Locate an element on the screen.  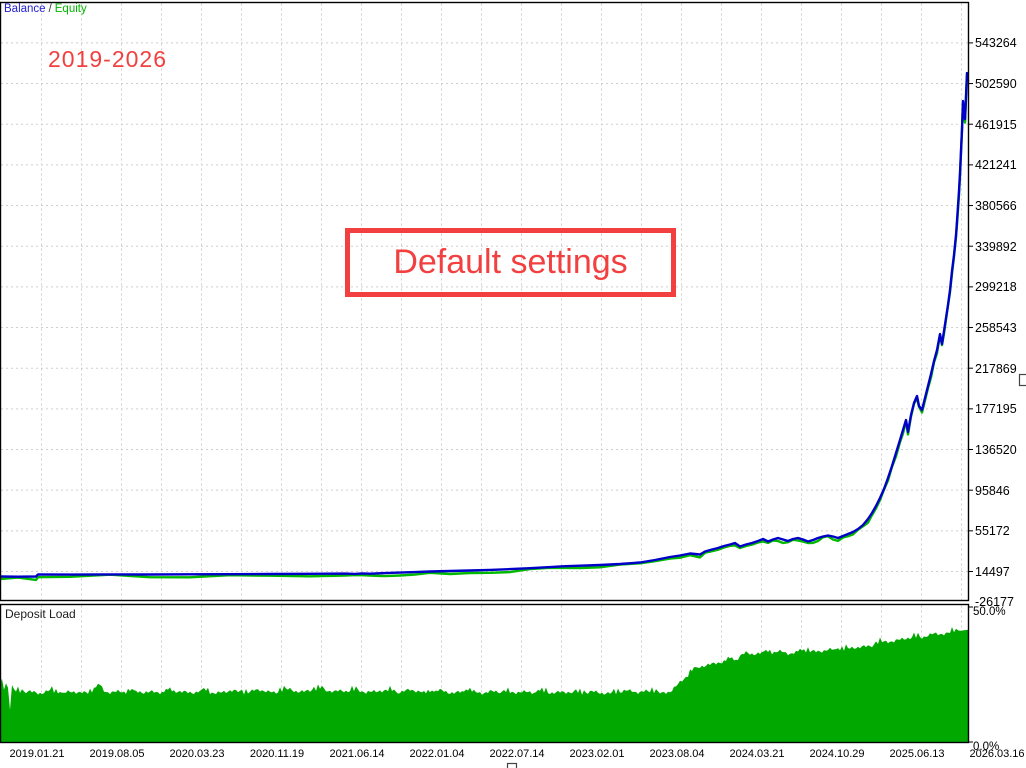
settings-annotation-box: Default settings is located at coordinates (510, 262).